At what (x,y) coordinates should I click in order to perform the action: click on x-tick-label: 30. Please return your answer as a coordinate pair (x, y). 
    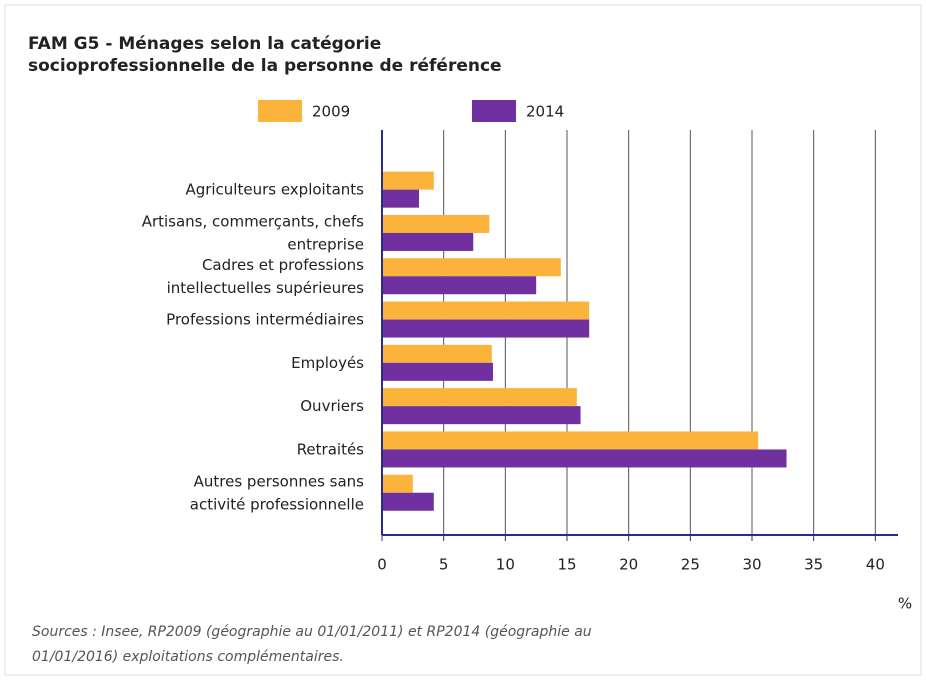
    Looking at the image, I should click on (751, 565).